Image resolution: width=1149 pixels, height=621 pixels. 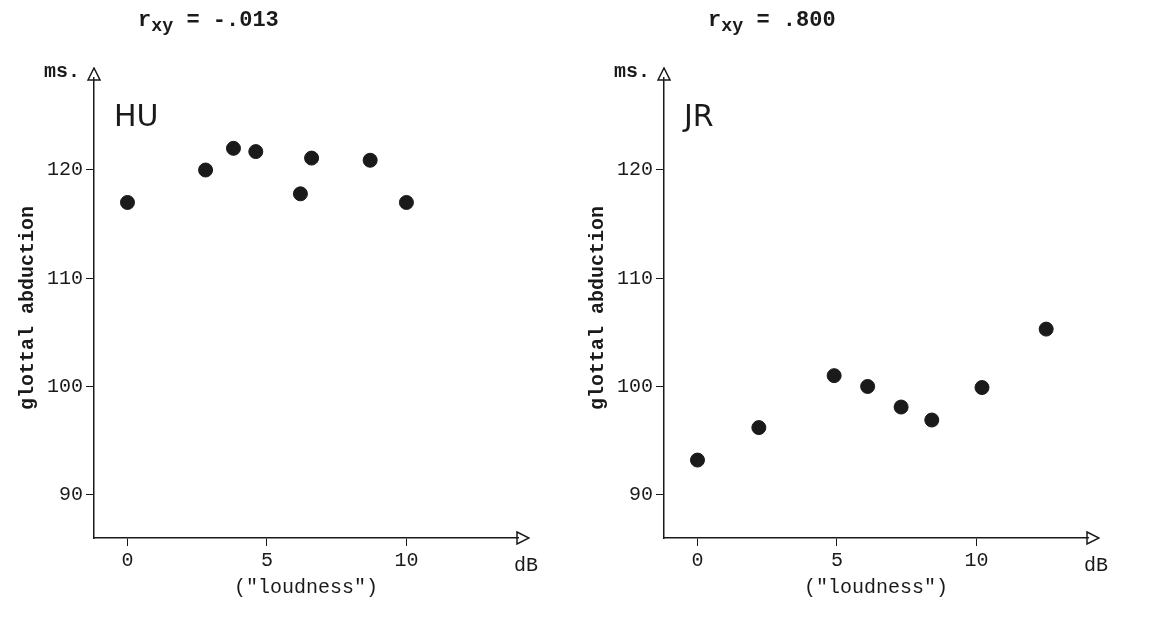 What do you see at coordinates (772, 24) in the screenshot?
I see `chart-title: r$_{xy}$ = .800` at bounding box center [772, 24].